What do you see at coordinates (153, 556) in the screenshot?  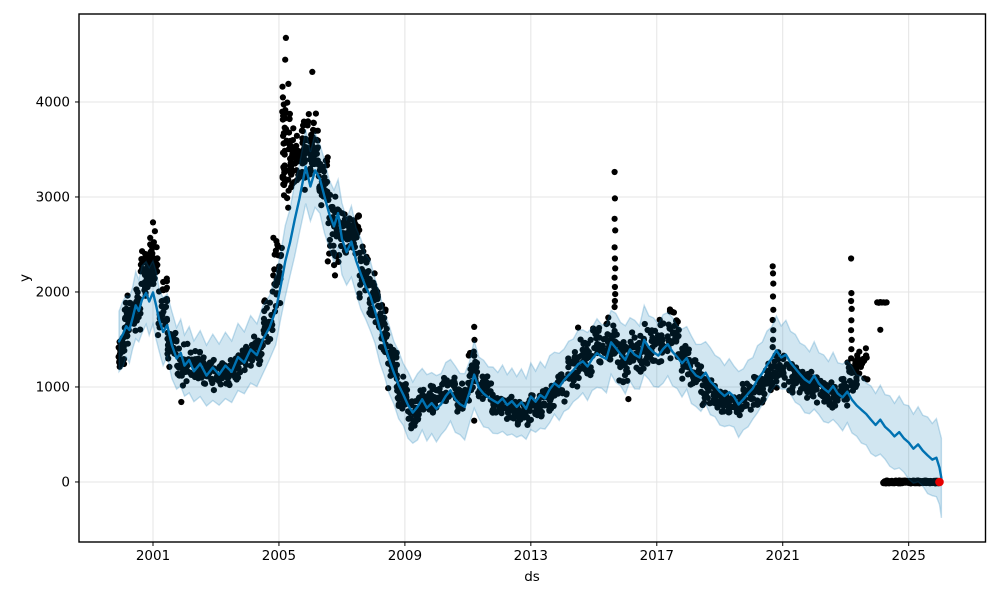 I see `x-tick-label: 2001` at bounding box center [153, 556].